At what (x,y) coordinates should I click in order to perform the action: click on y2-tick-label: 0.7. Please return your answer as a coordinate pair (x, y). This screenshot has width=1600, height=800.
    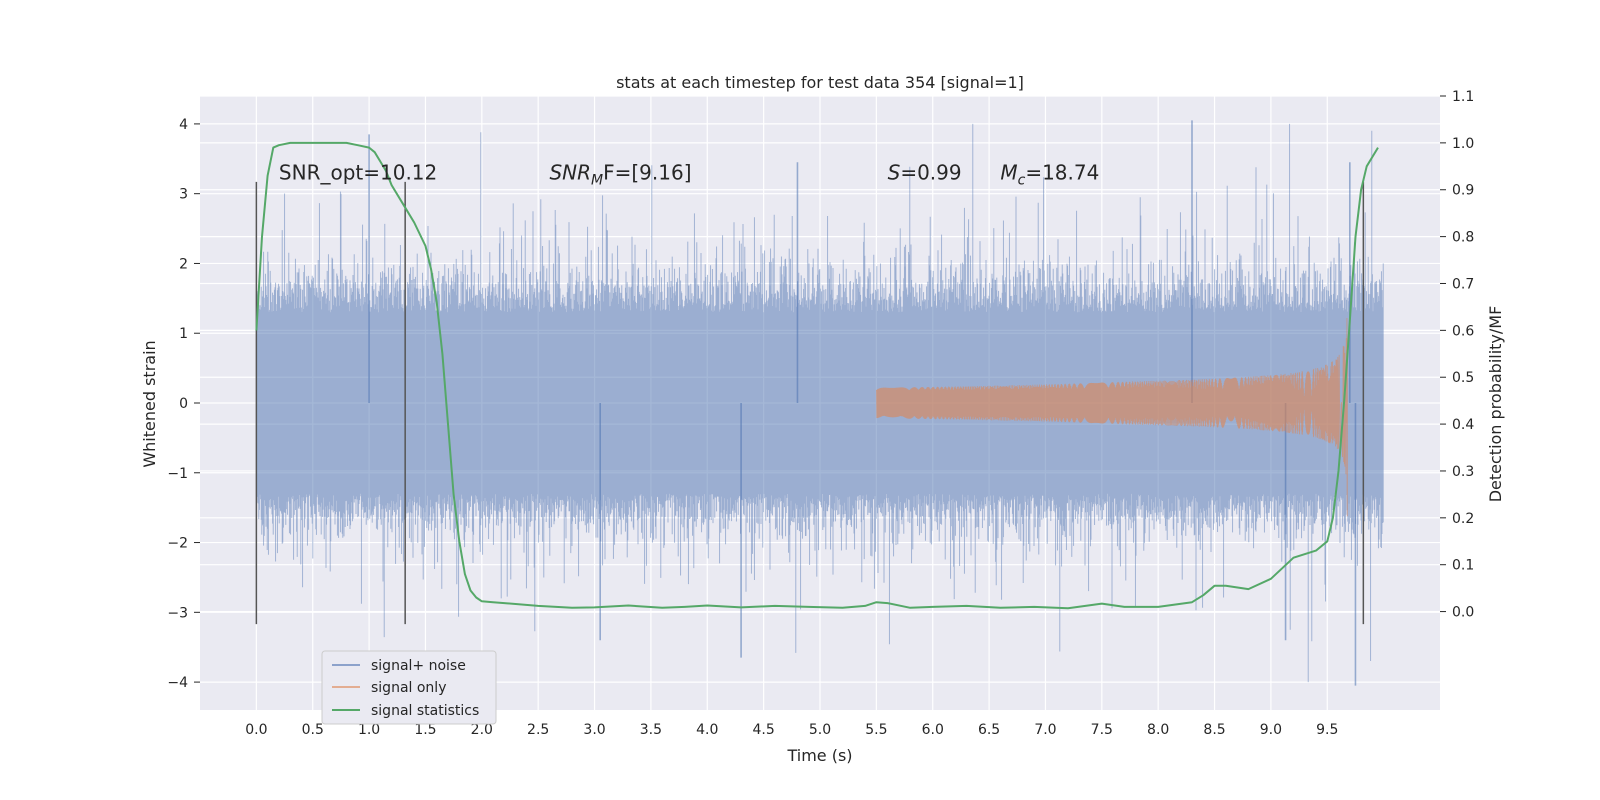
    Looking at the image, I should click on (1463, 284).